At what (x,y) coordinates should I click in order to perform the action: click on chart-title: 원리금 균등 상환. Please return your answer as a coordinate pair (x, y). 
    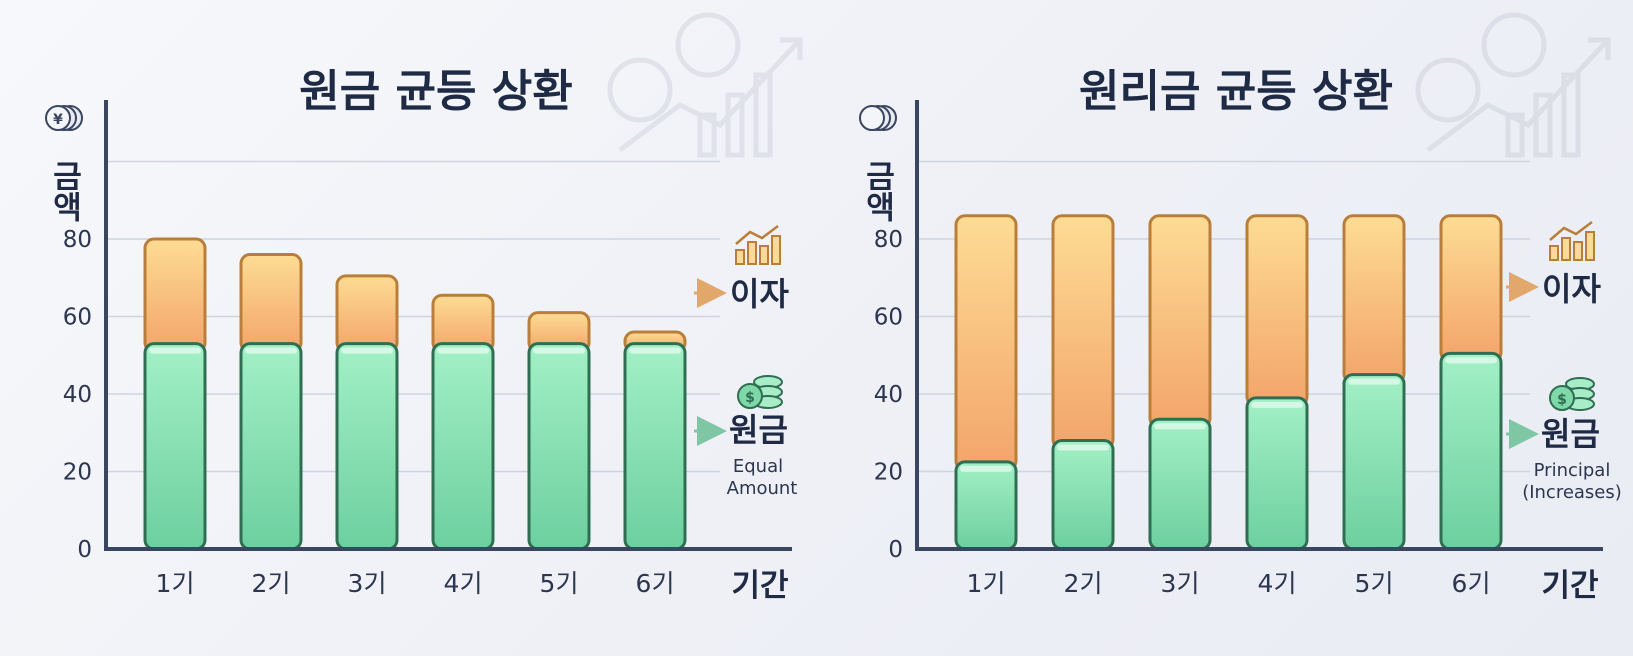
    Looking at the image, I should click on (1236, 91).